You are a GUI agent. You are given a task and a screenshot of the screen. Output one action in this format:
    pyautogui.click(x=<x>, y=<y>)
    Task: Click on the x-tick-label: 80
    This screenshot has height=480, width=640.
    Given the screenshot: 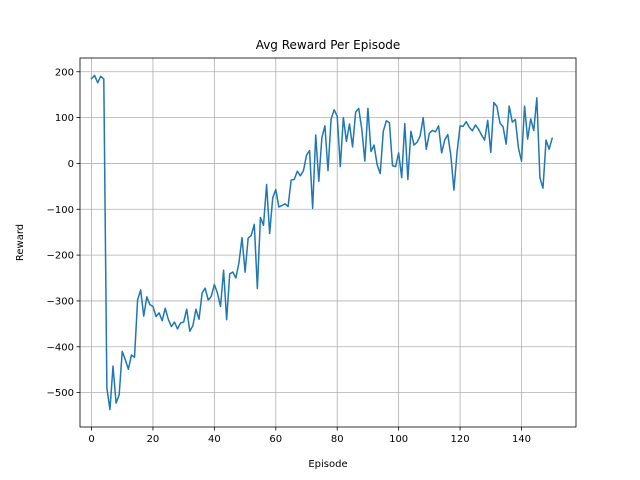 What is the action you would take?
    pyautogui.click(x=337, y=439)
    